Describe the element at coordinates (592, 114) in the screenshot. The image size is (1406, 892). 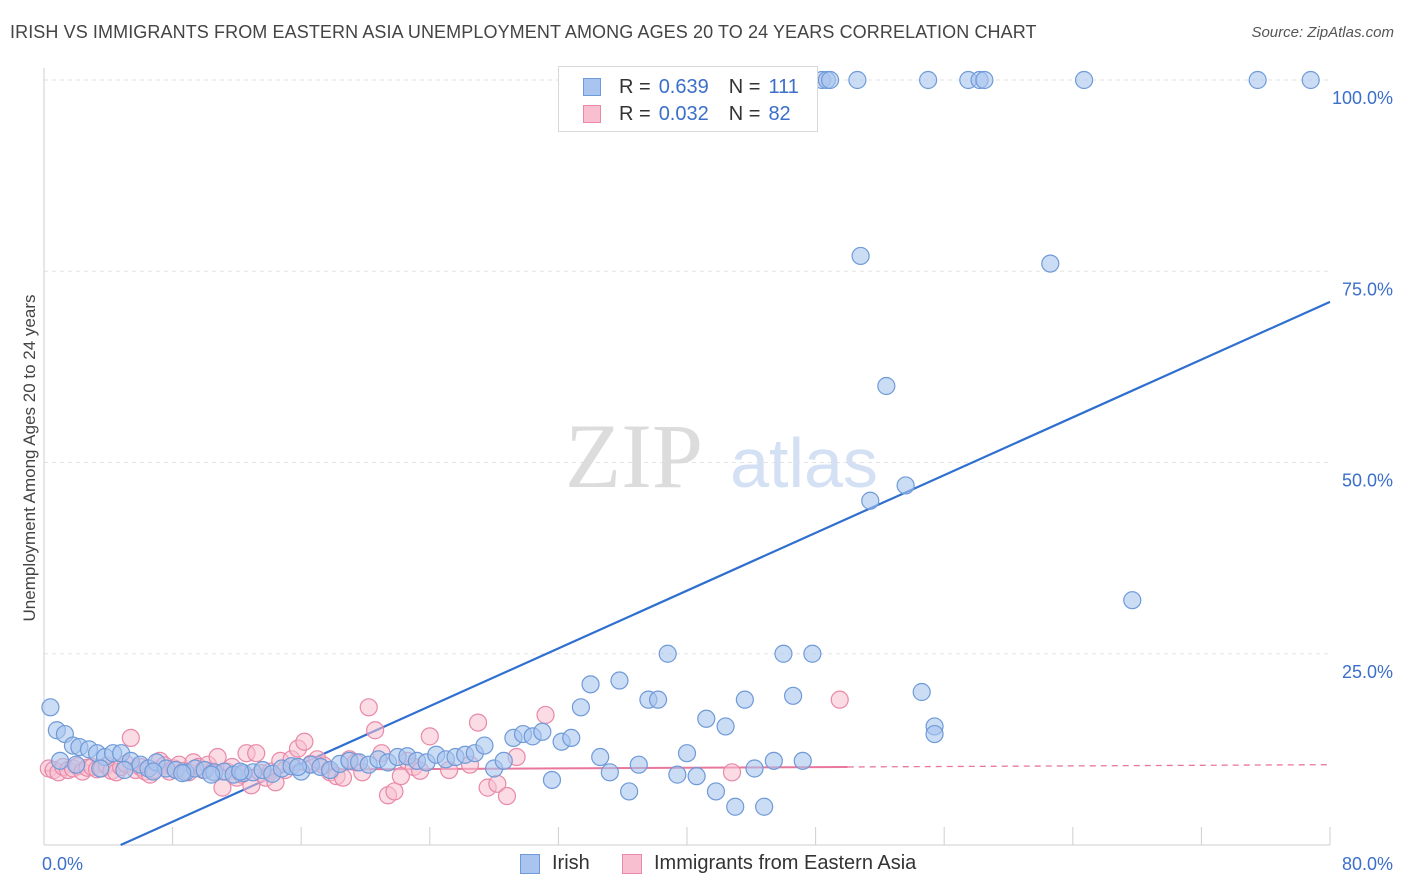
I see `legend-swatch-immigrants` at that location.